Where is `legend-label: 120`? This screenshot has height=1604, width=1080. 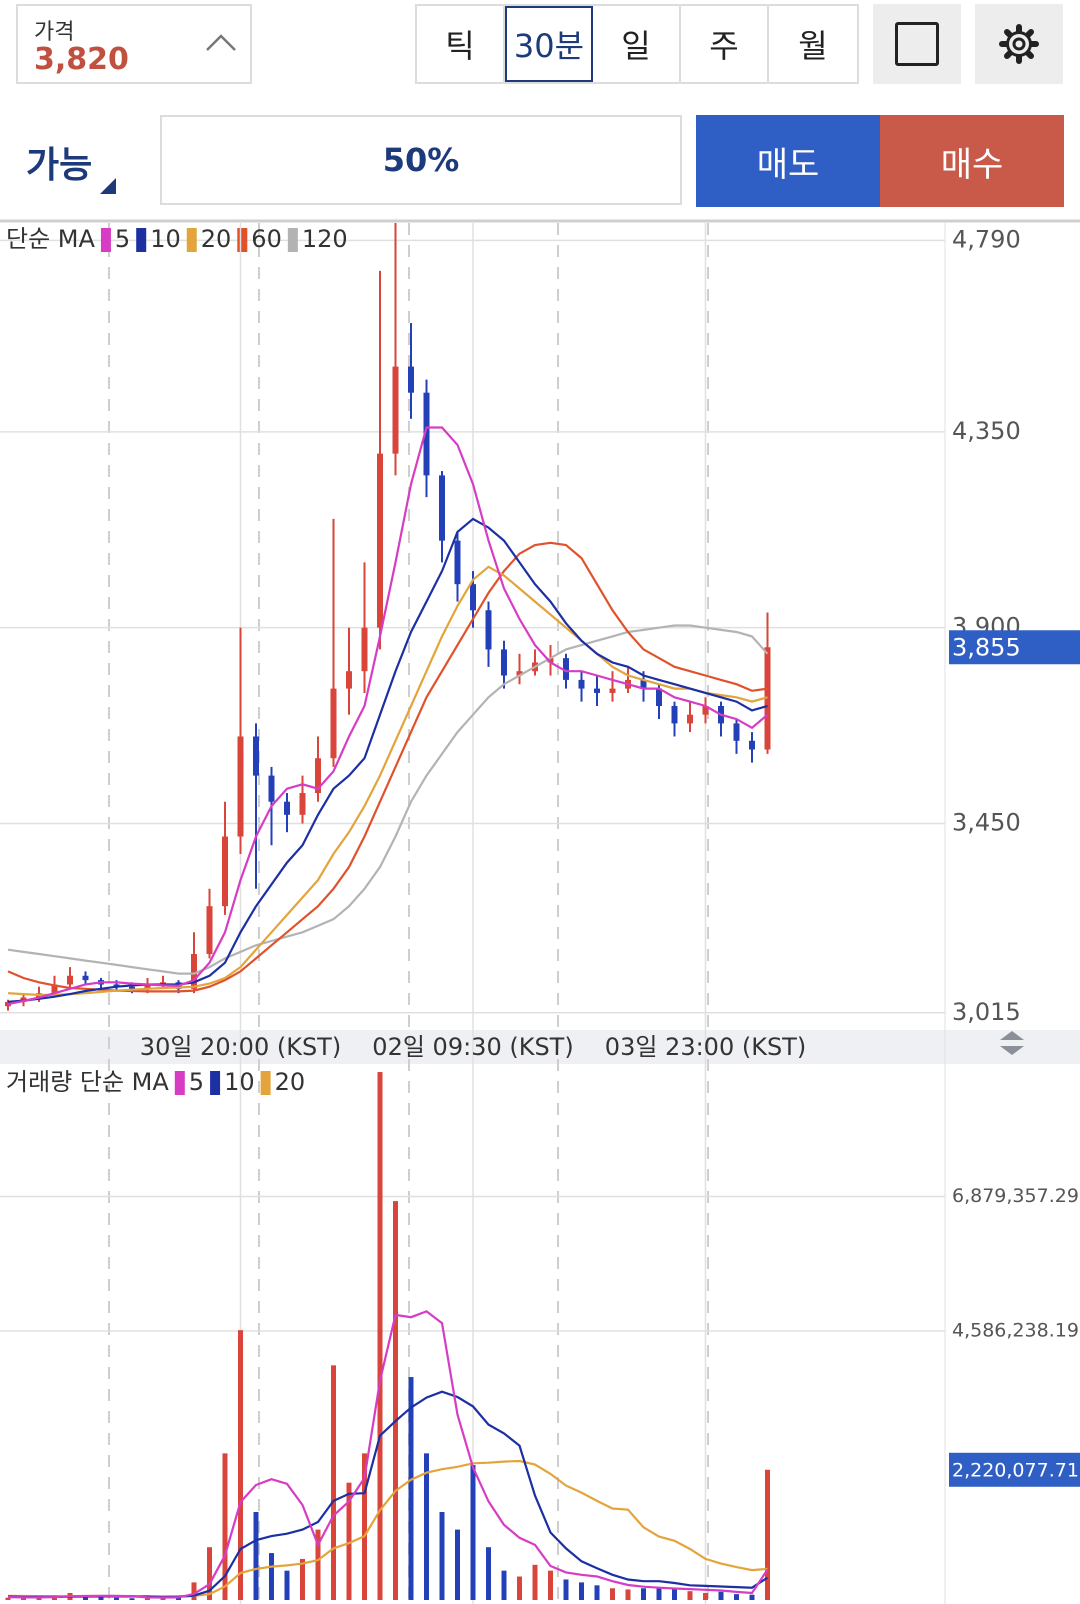 legend-label: 120 is located at coordinates (325, 239).